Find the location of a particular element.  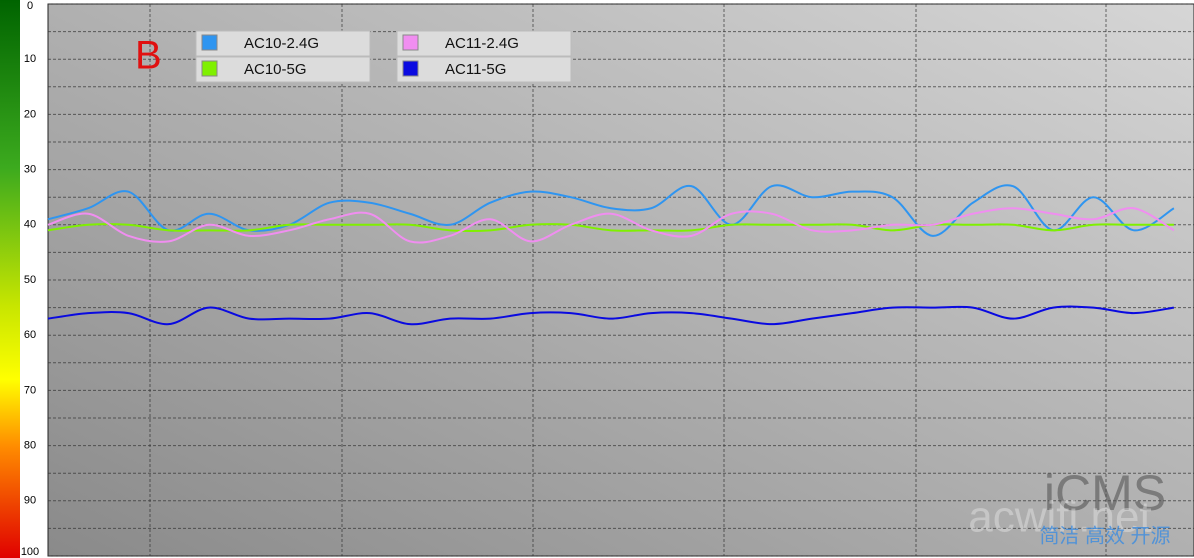

watermark: 简洁 高效 开源 is located at coordinates (1104, 535).